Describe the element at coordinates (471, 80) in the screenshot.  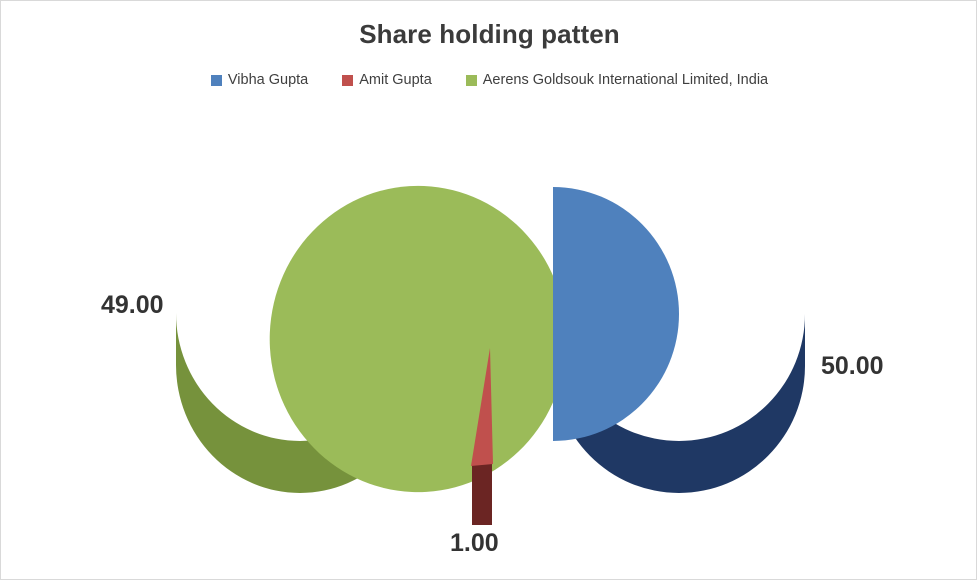
I see `legend-swatch-aerens-goldsouk` at that location.